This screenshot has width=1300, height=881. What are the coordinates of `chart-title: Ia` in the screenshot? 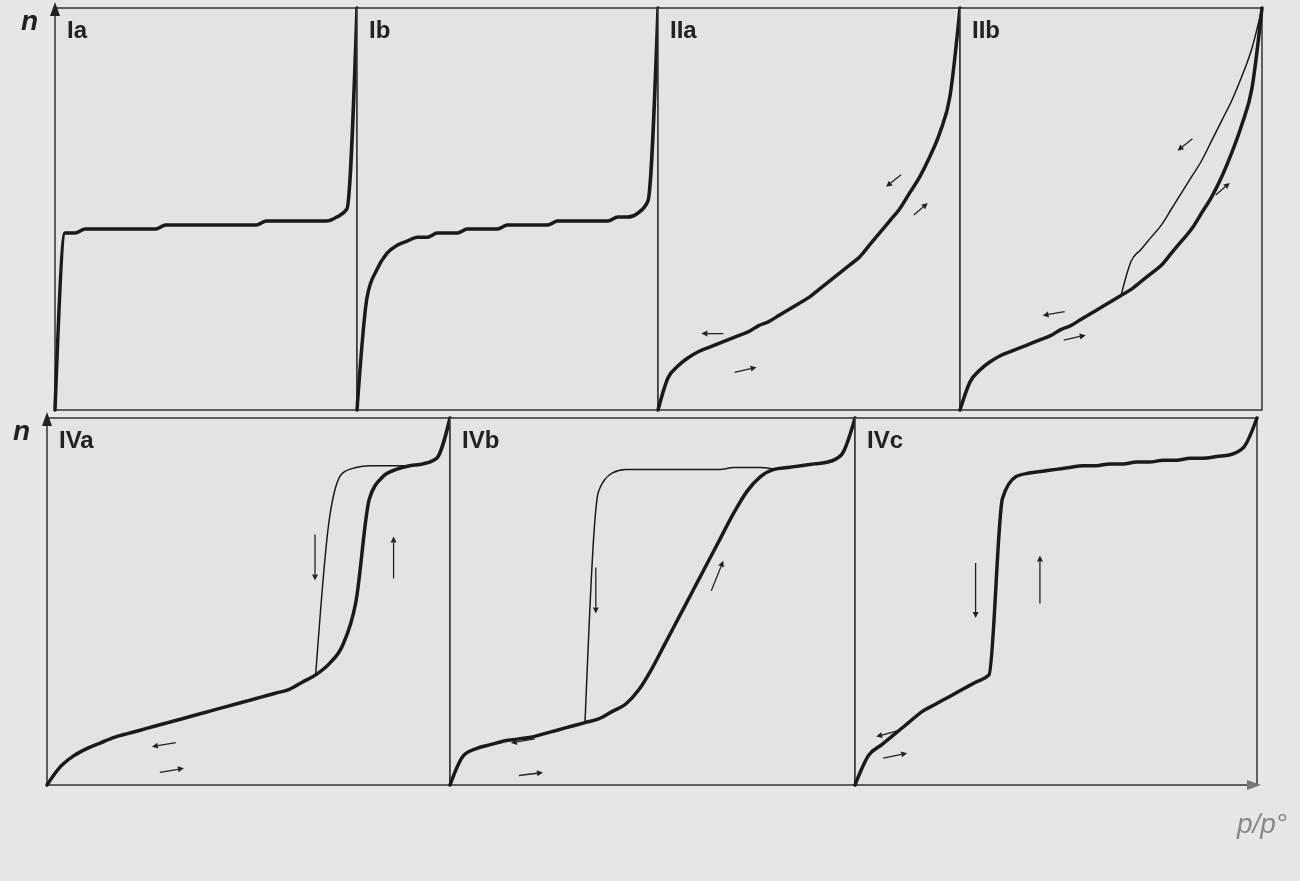 It's located at (77, 29).